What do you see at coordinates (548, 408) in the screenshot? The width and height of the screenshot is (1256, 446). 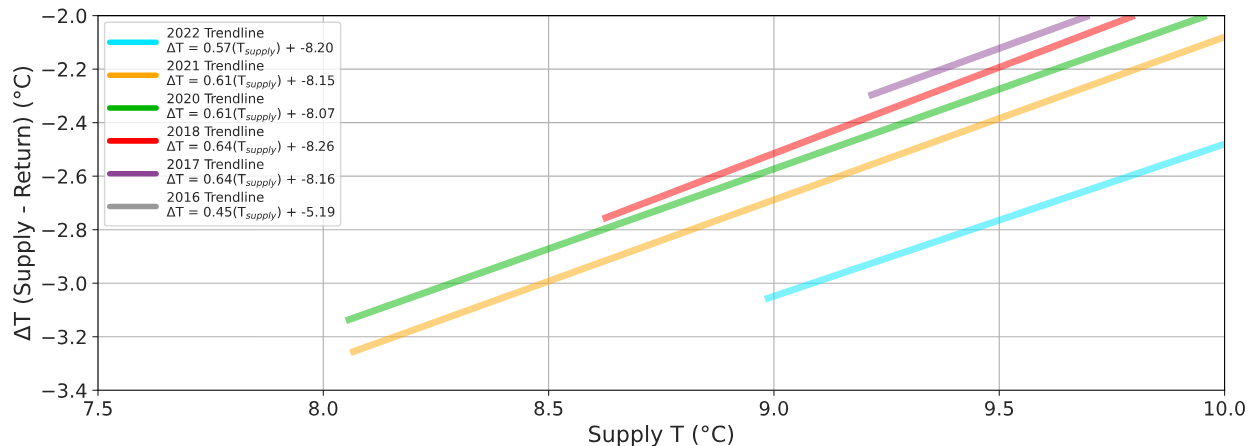 I see `x-tick-label: 8.5` at bounding box center [548, 408].